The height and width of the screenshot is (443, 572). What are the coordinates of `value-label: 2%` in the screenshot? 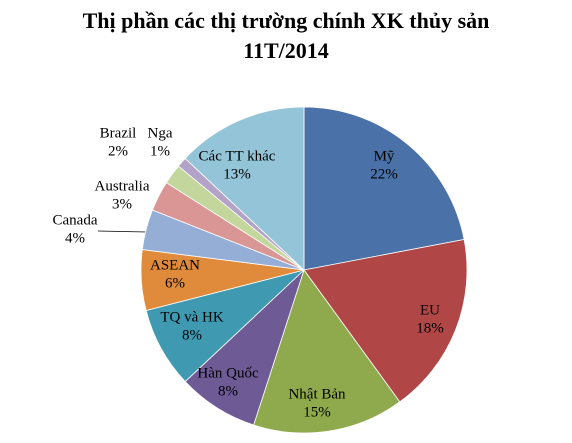 It's located at (118, 151).